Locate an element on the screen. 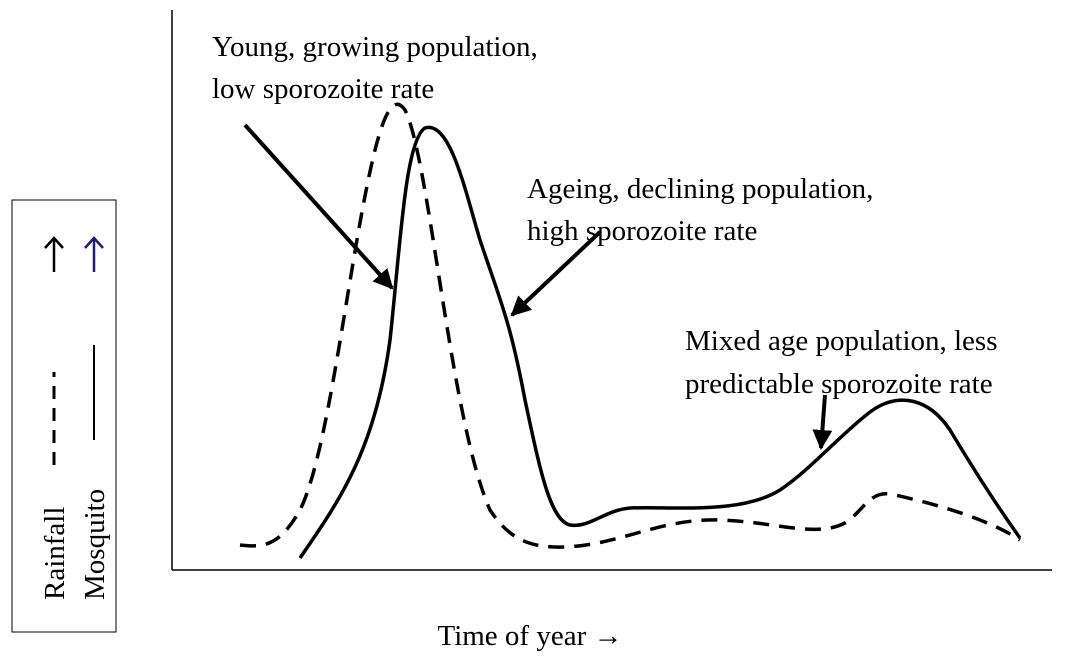 The width and height of the screenshot is (1066, 657). legend-label: Mosquito is located at coordinates (95, 544).